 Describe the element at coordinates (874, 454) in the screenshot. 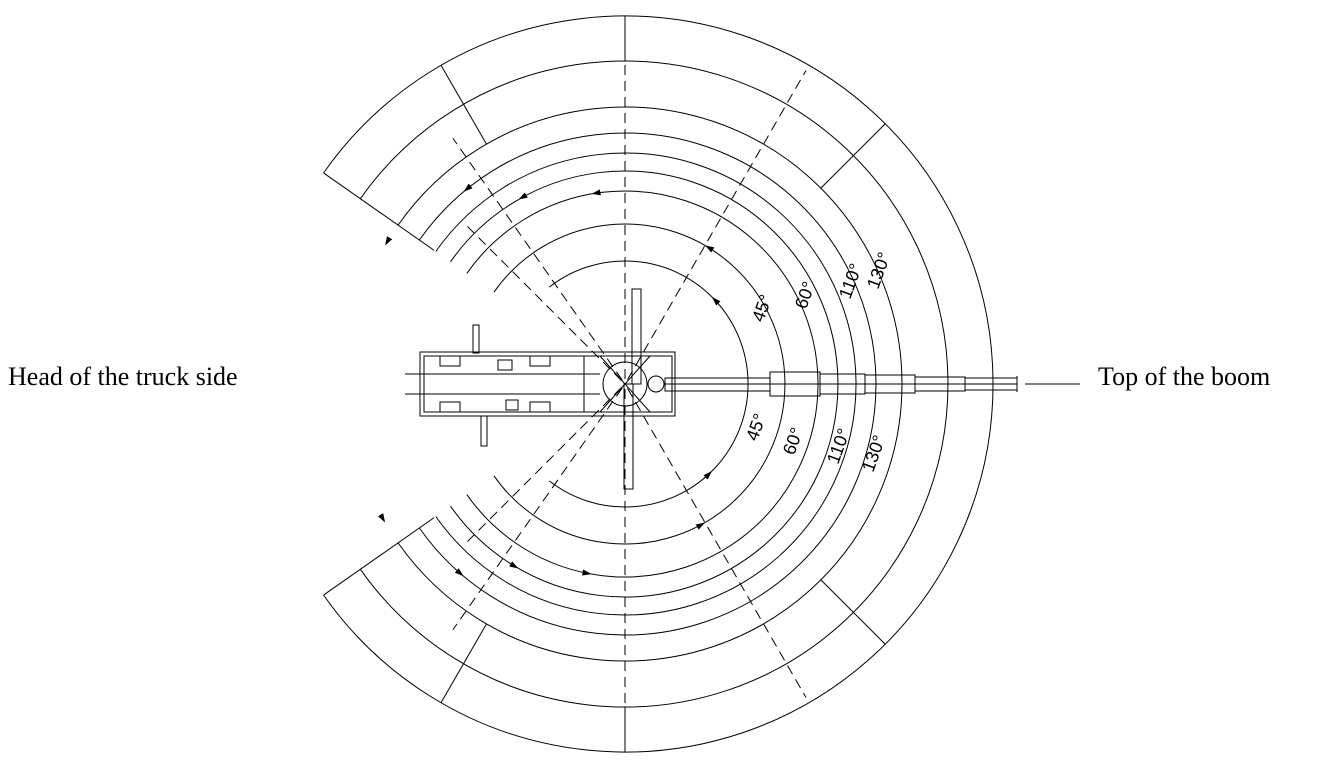

I see `angle-label-lower: 130°` at that location.